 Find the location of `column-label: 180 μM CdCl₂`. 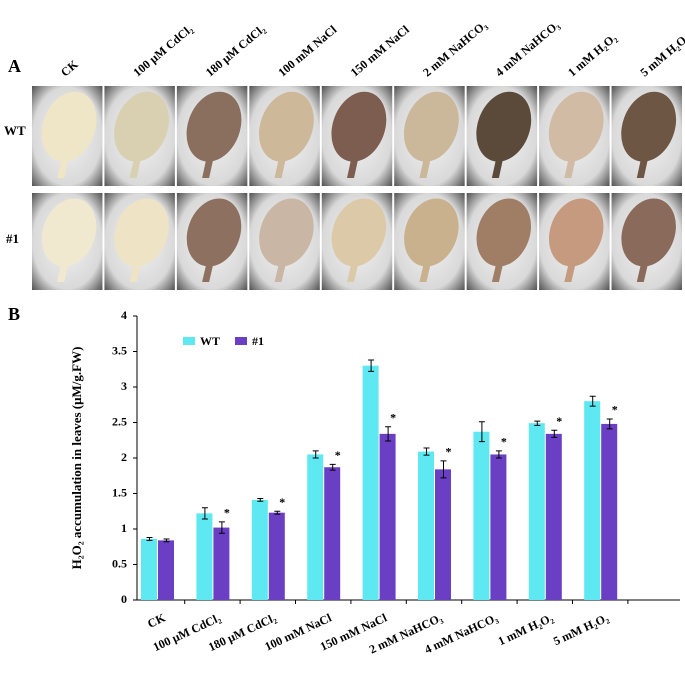

column-label: 180 μM CdCl₂ is located at coordinates (235, 50).